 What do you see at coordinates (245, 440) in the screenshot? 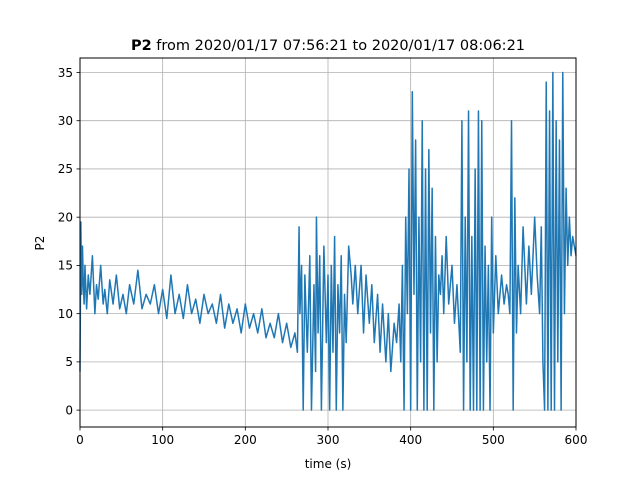
I see `x-tick-label: 200` at bounding box center [245, 440].